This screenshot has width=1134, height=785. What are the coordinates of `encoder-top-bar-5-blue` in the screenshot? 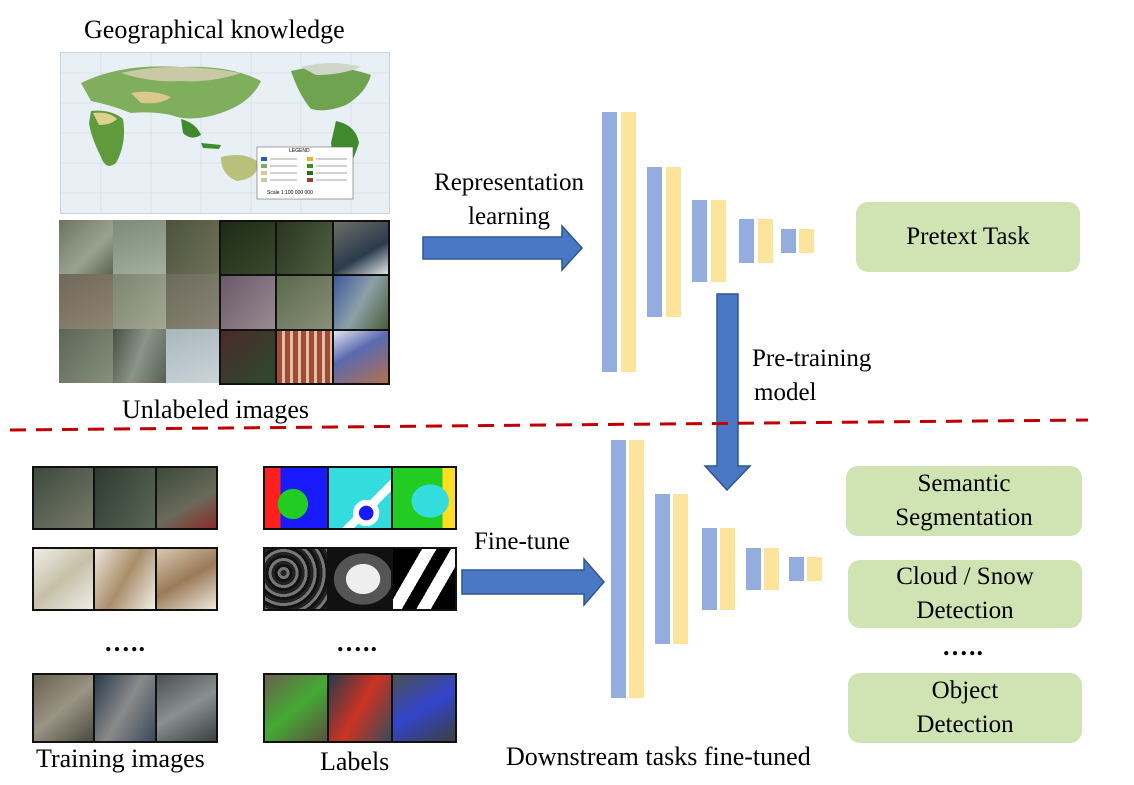 It's located at (788, 241).